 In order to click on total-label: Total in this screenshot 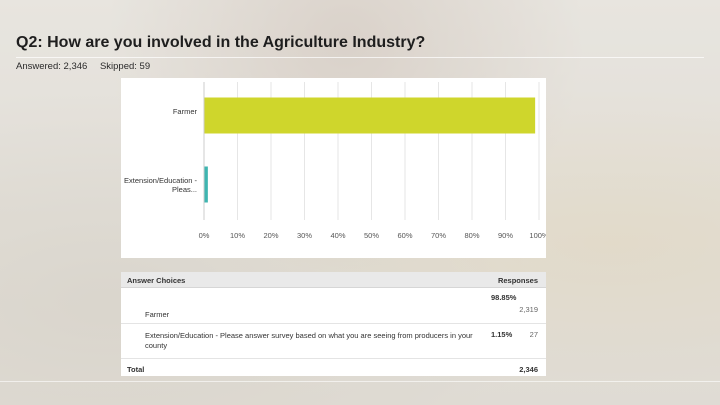, I will do `click(136, 369)`.